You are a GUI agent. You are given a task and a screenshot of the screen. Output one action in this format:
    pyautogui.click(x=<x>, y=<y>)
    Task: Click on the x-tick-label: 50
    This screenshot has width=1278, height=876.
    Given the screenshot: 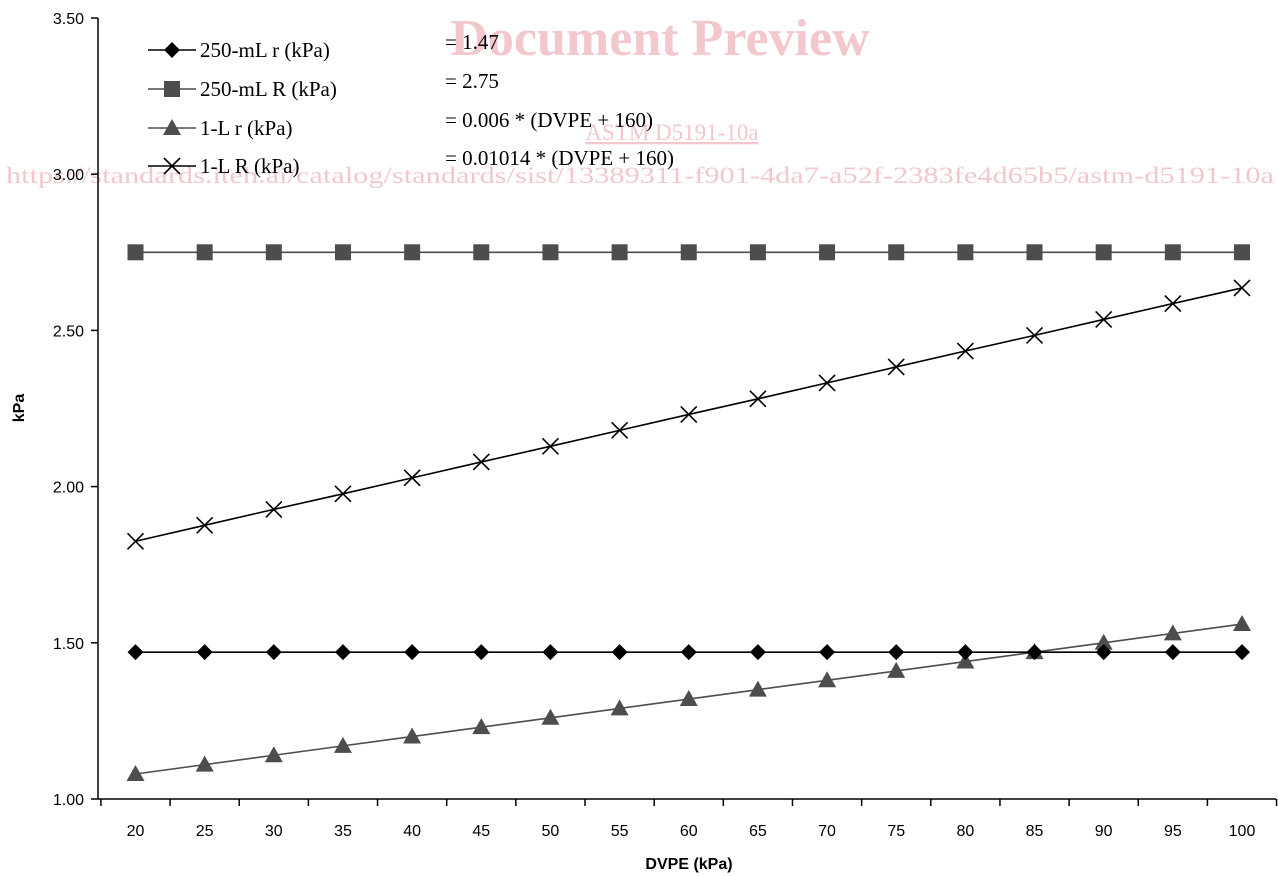 What is the action you would take?
    pyautogui.click(x=551, y=831)
    